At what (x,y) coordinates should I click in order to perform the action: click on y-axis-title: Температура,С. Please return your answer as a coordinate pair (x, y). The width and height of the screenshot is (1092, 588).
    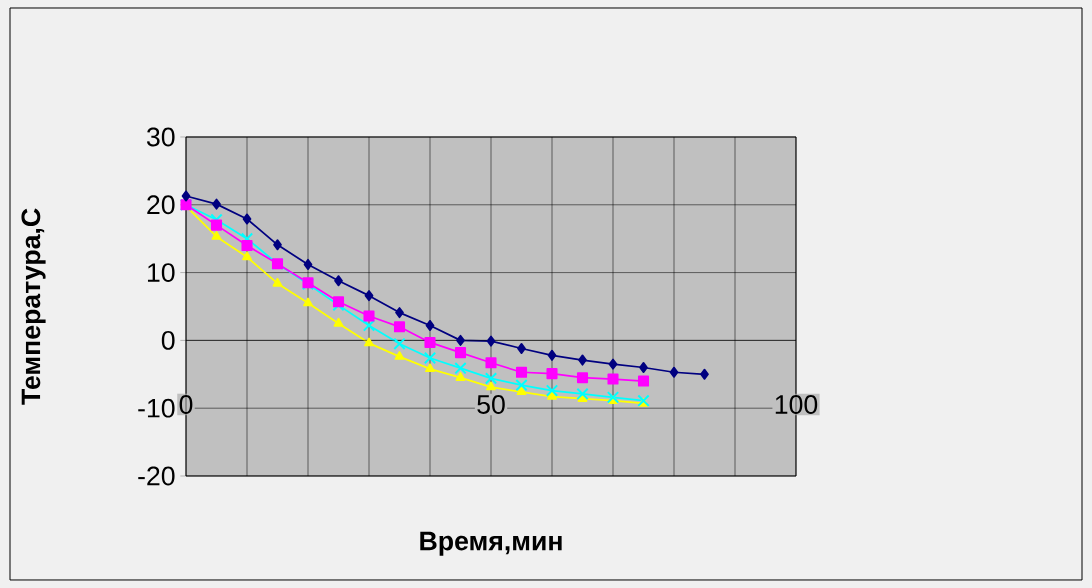
    Looking at the image, I should click on (33, 306).